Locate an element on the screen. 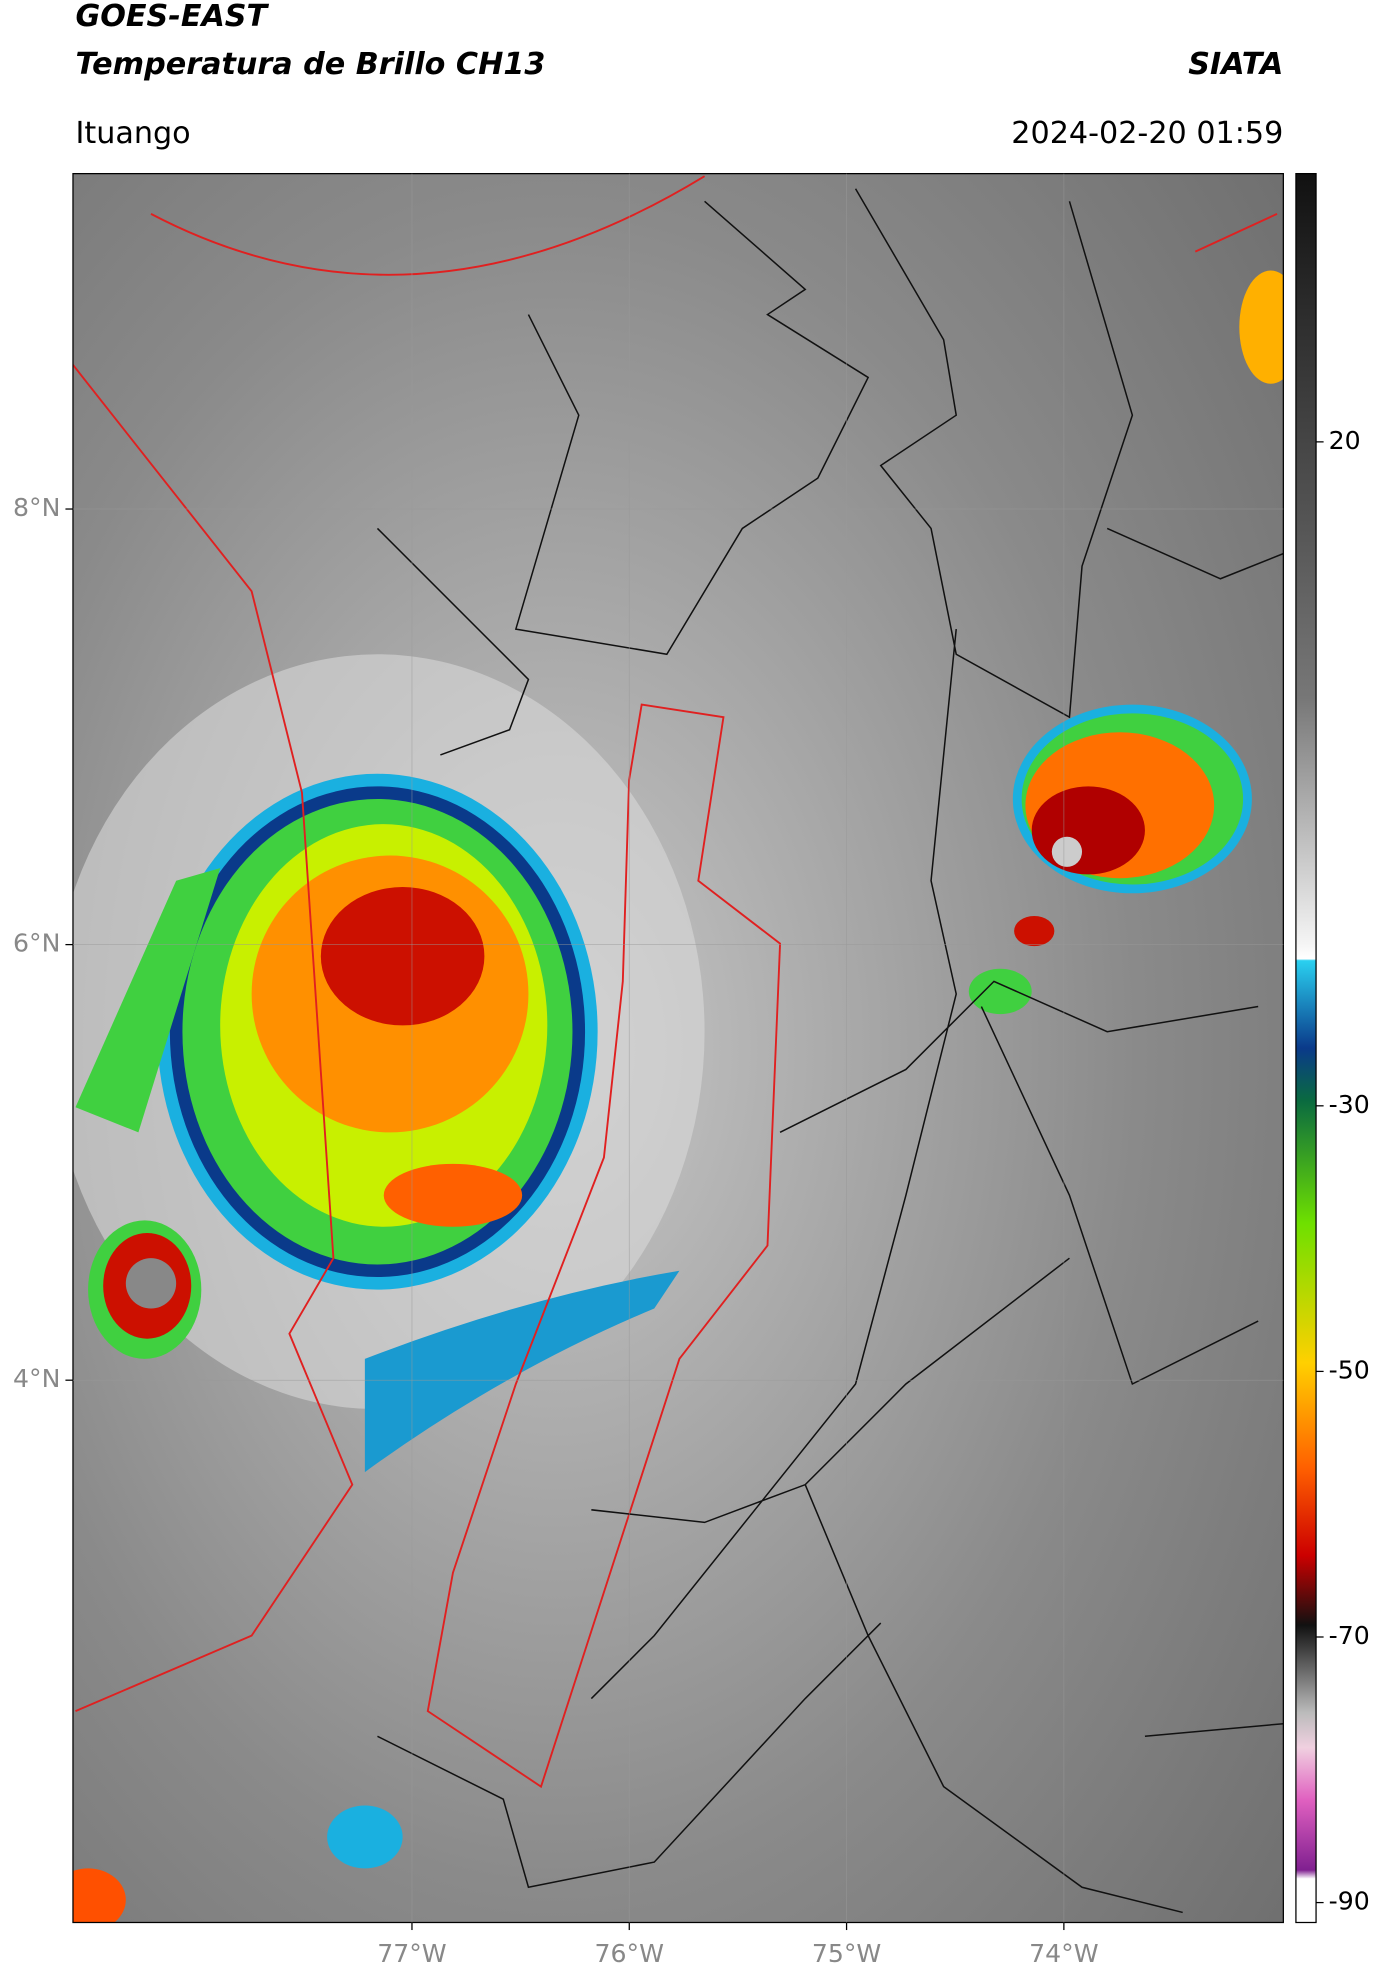  x-tick-label: 75°W is located at coordinates (847, 1953).